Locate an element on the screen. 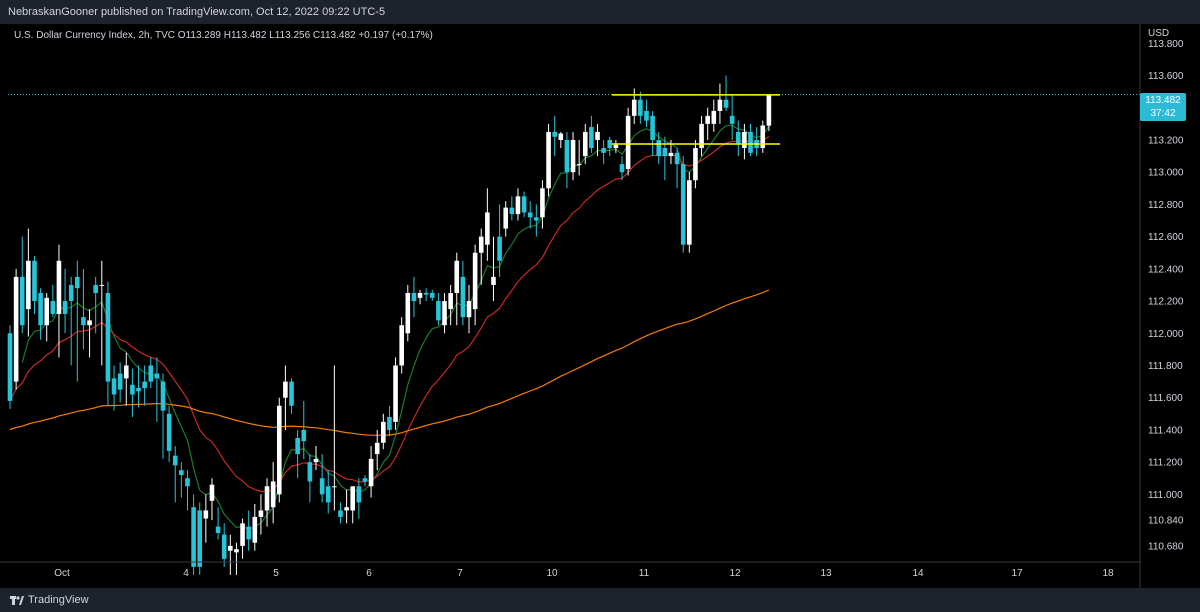  high-value: 113.482 is located at coordinates (248, 35).